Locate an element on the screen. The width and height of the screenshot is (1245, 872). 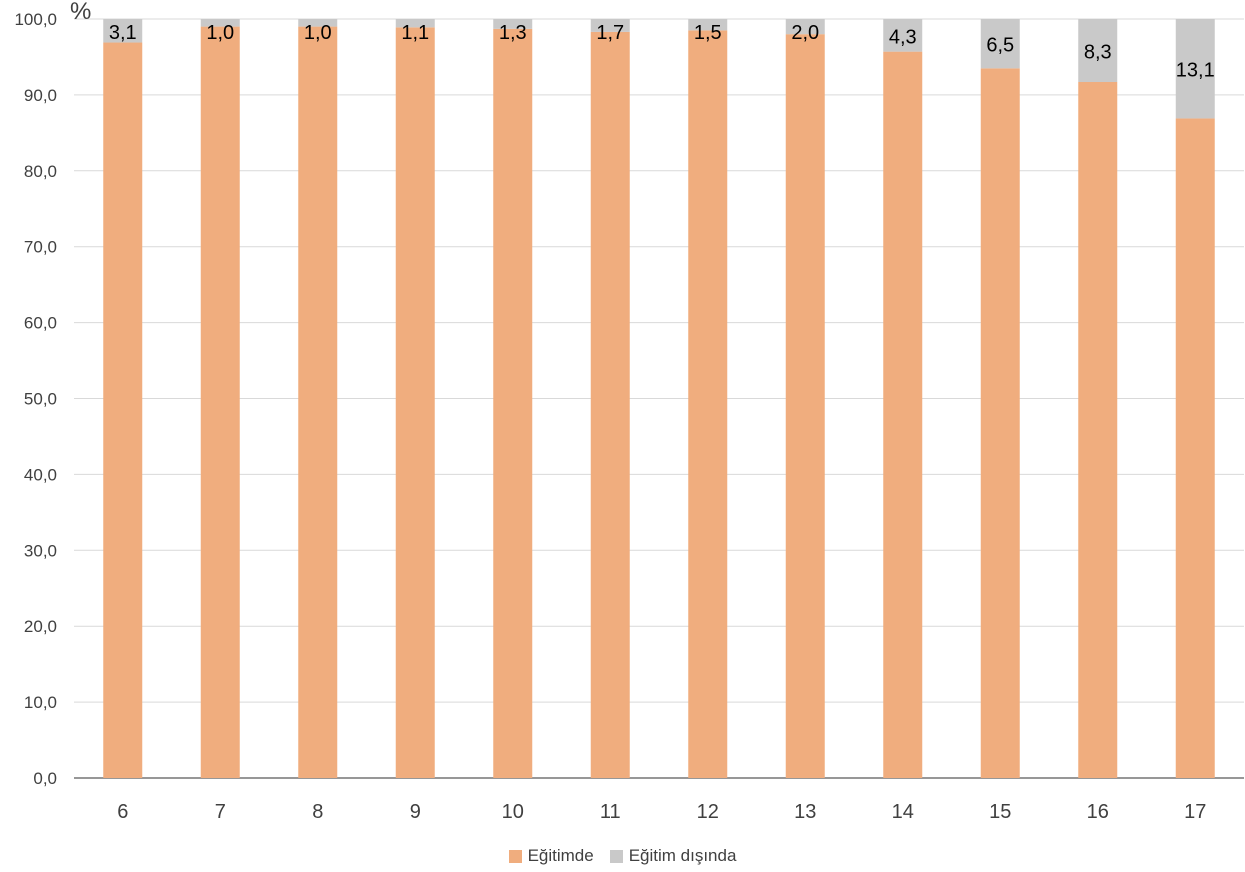
legend-swatch-egitim-disinda is located at coordinates (616, 856).